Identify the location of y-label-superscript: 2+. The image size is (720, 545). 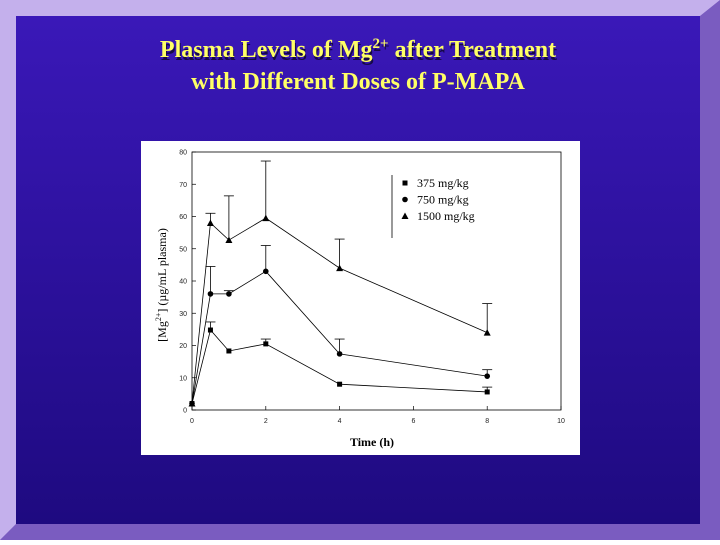
(158, 316).